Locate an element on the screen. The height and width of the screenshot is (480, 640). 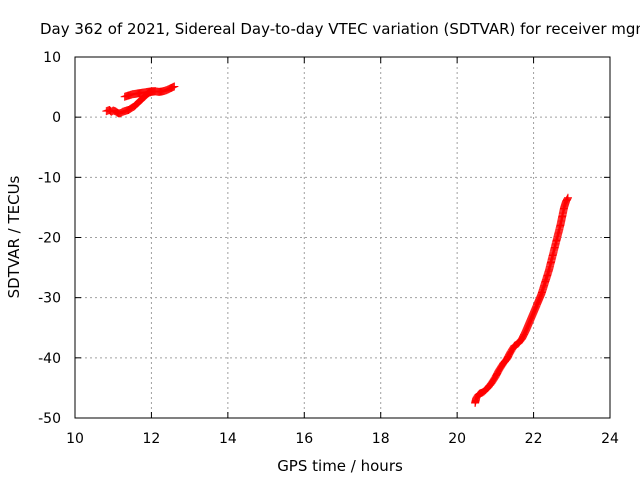
y-tick-label: -20 is located at coordinates (49, 239).